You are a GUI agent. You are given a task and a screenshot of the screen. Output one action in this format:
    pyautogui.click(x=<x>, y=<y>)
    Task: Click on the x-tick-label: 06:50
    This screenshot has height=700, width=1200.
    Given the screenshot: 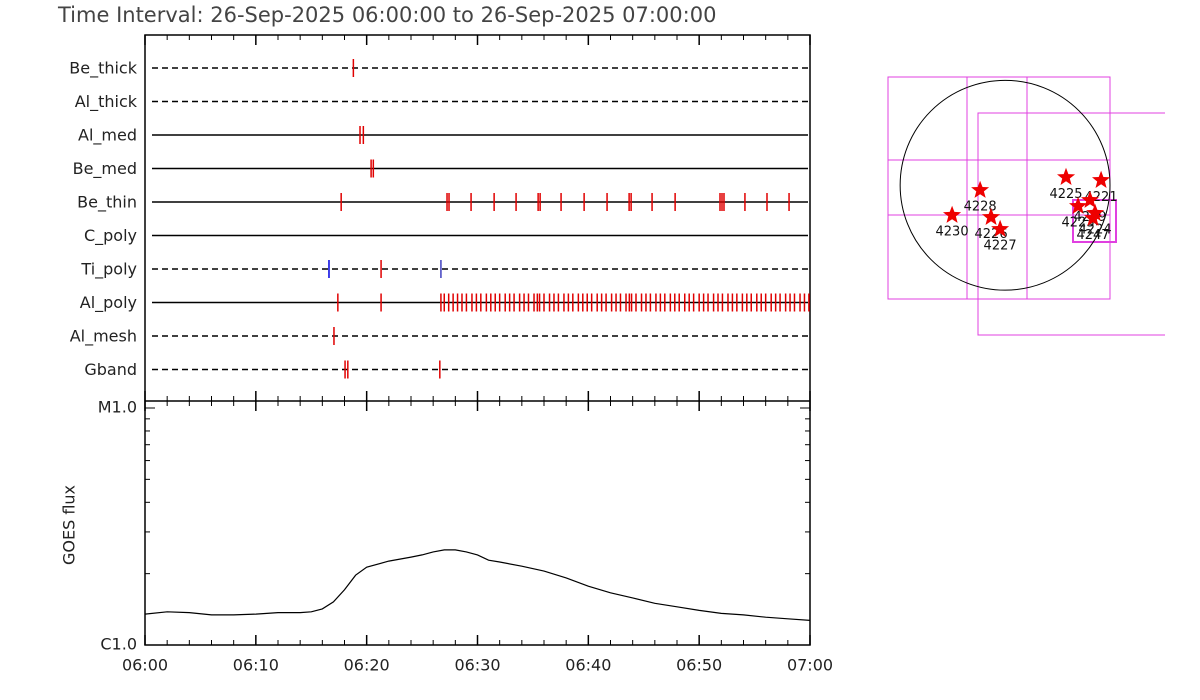 What is the action you would take?
    pyautogui.click(x=699, y=665)
    